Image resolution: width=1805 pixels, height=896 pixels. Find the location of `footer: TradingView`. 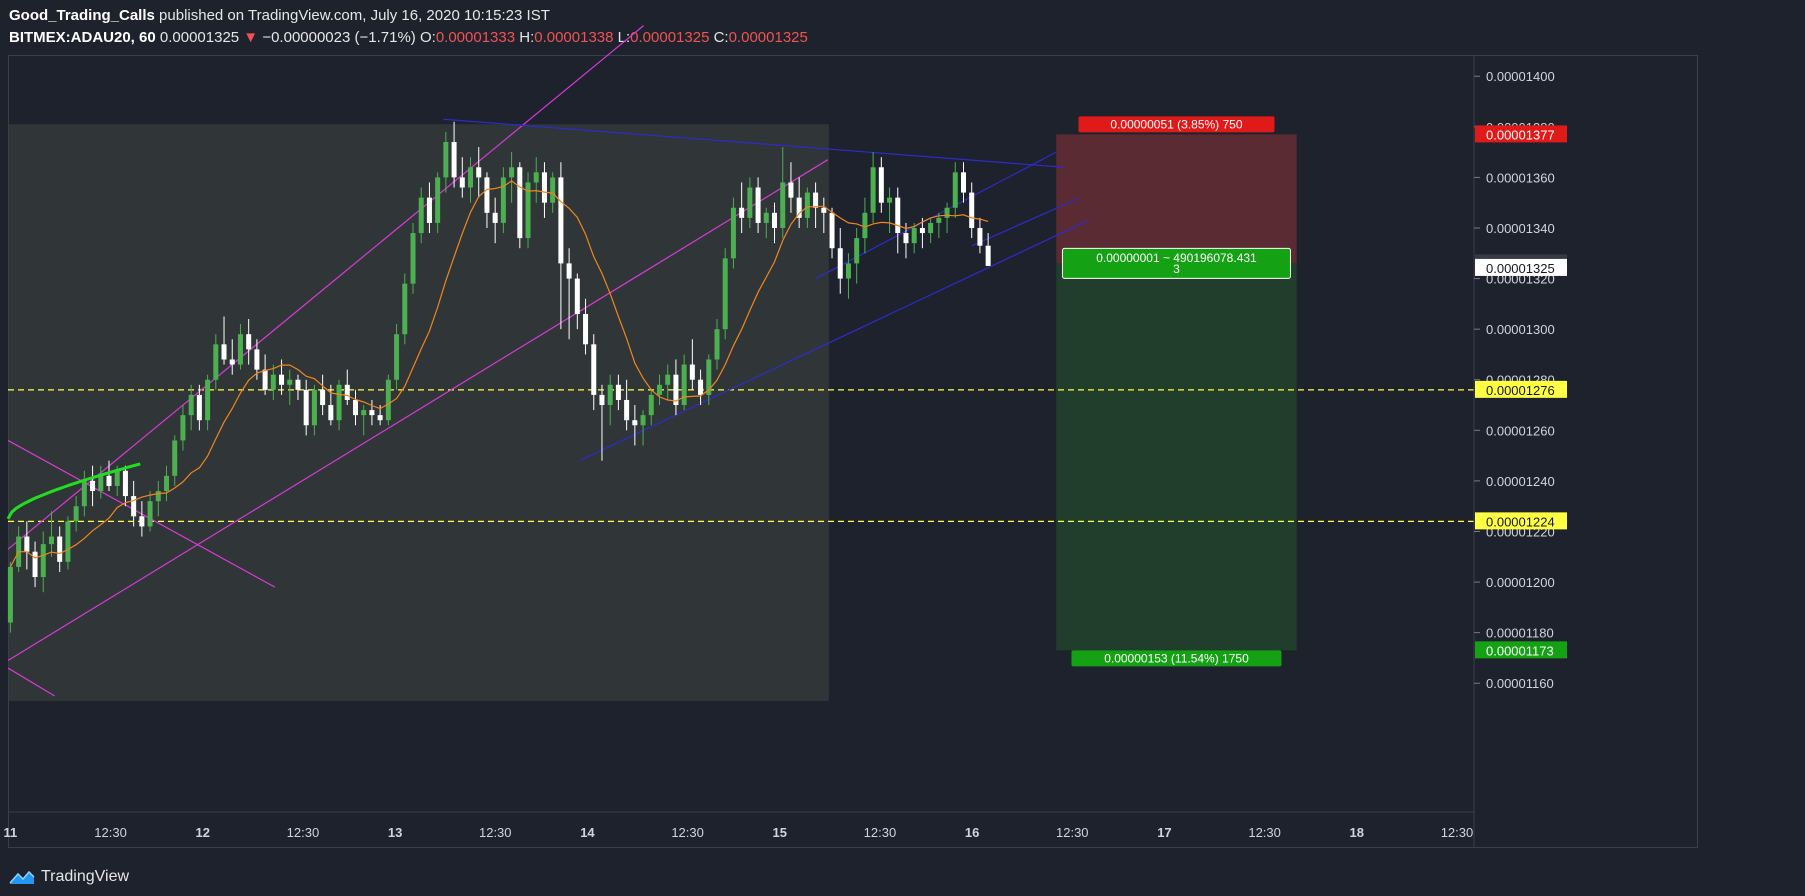

footer: TradingView is located at coordinates (69, 877).